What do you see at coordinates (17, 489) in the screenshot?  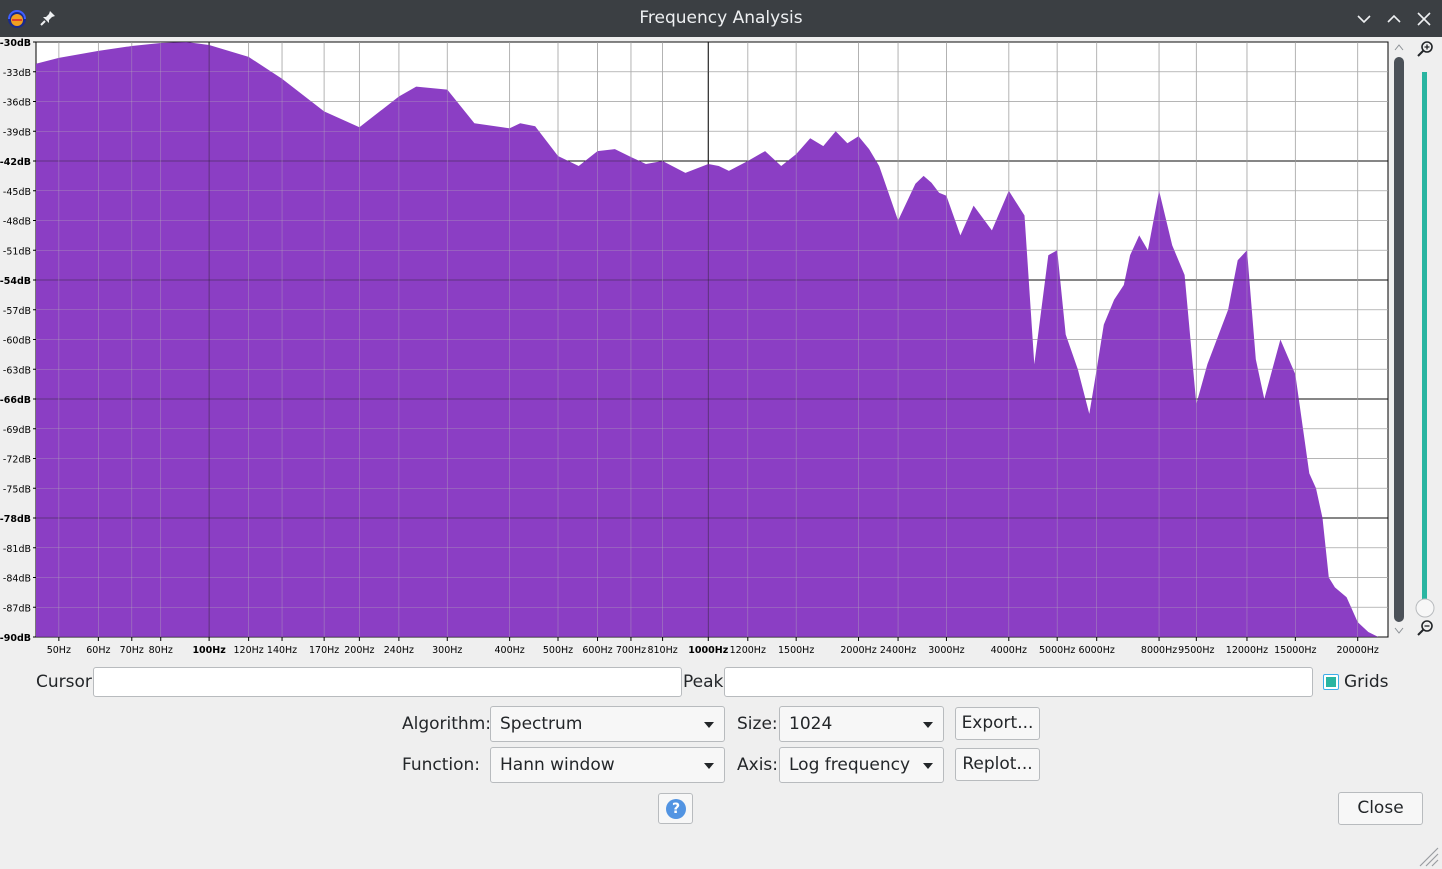 I see `y-tick-label: -75dB` at bounding box center [17, 489].